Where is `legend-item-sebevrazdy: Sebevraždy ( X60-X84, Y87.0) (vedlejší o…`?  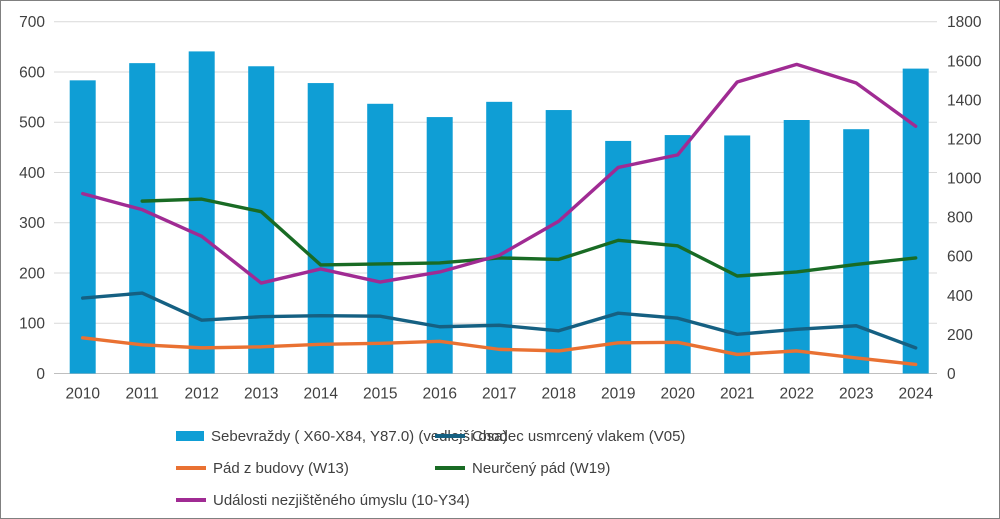 legend-item-sebevrazdy: Sebevraždy ( X60-X84, Y87.0) (vedlejší o… is located at coordinates (342, 436).